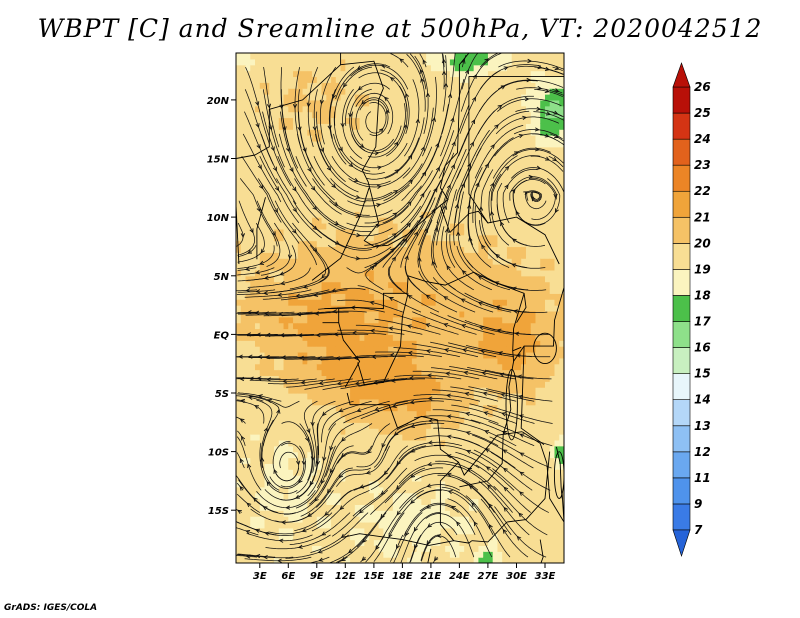 This screenshot has width=800, height=618. What do you see at coordinates (218, 101) in the screenshot?
I see `y-tick-label: 20N` at bounding box center [218, 101].